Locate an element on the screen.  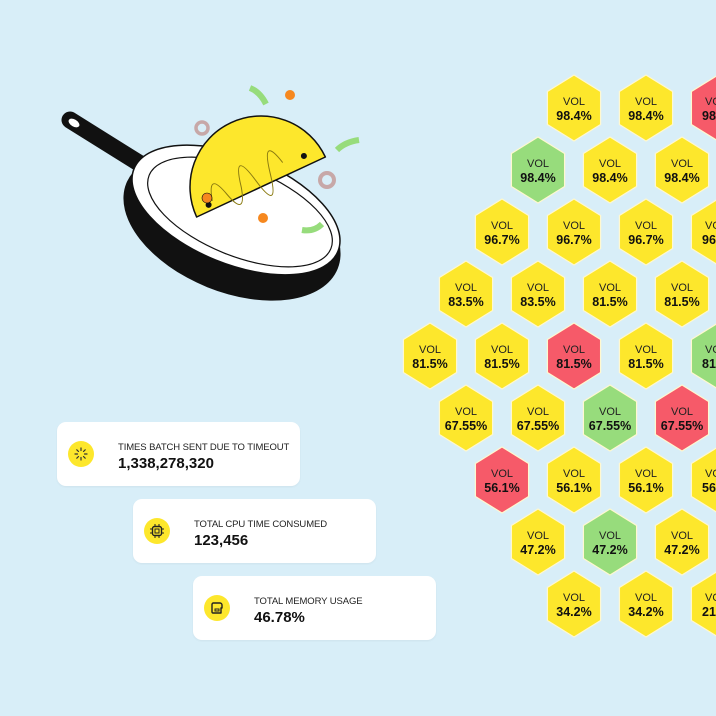
hex-value: 96. is located at coordinates (709, 240).